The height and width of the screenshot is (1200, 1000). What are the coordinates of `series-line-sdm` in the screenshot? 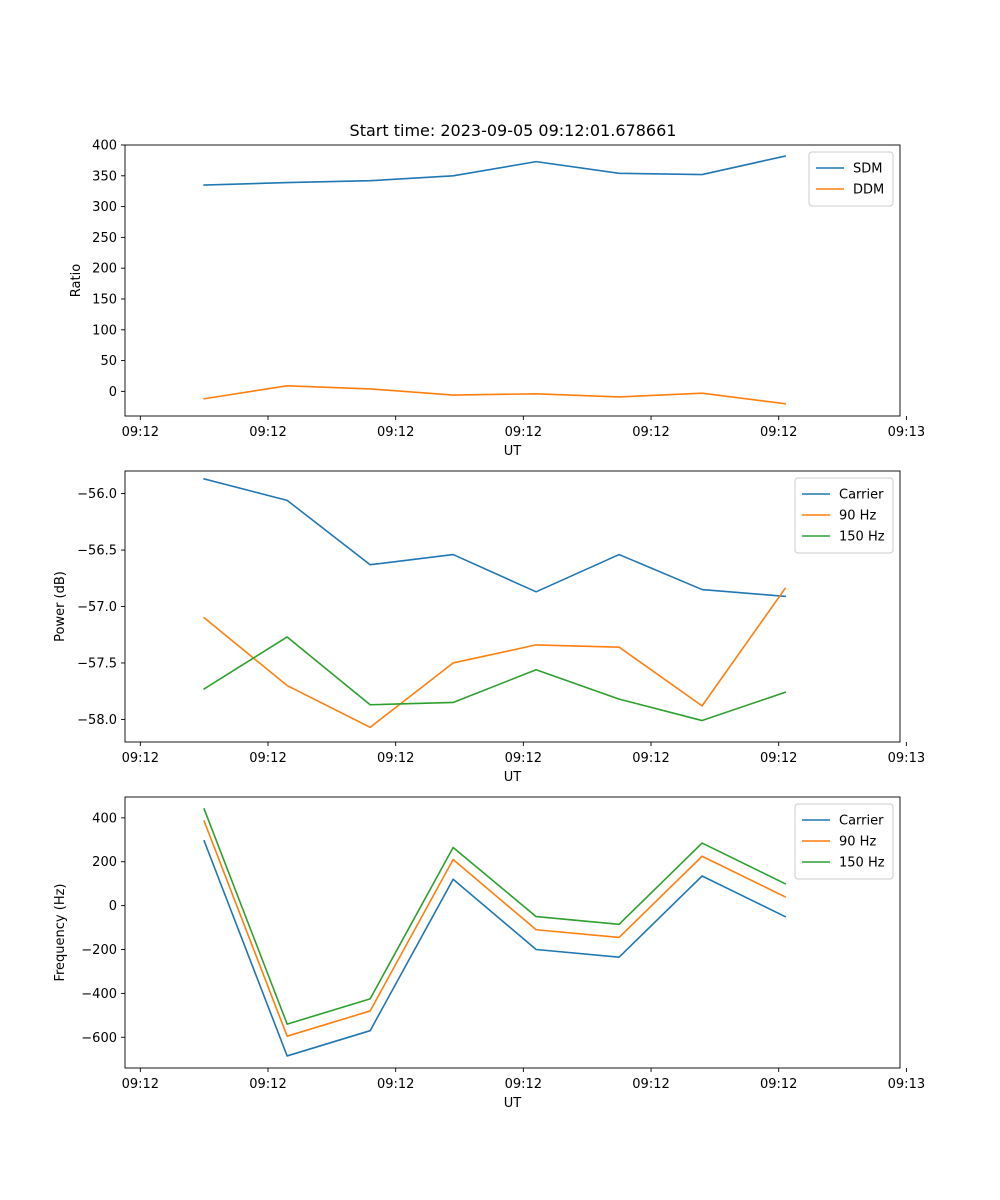 It's located at (495, 170).